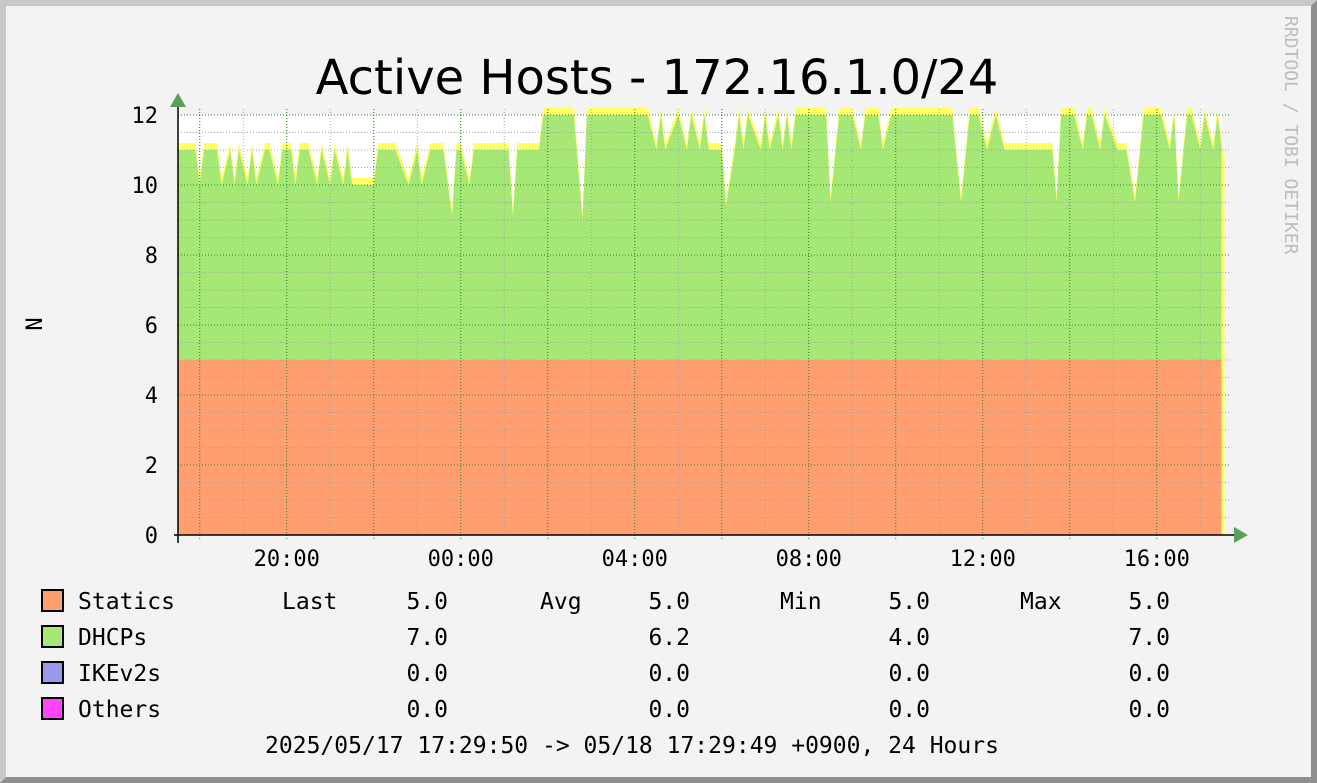  I want to click on y-axis-arrow-icon, so click(178, 100).